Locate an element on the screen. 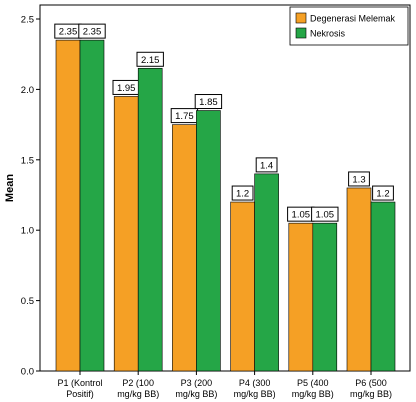 The width and height of the screenshot is (416, 402). data-label: 1.85 is located at coordinates (208, 102).